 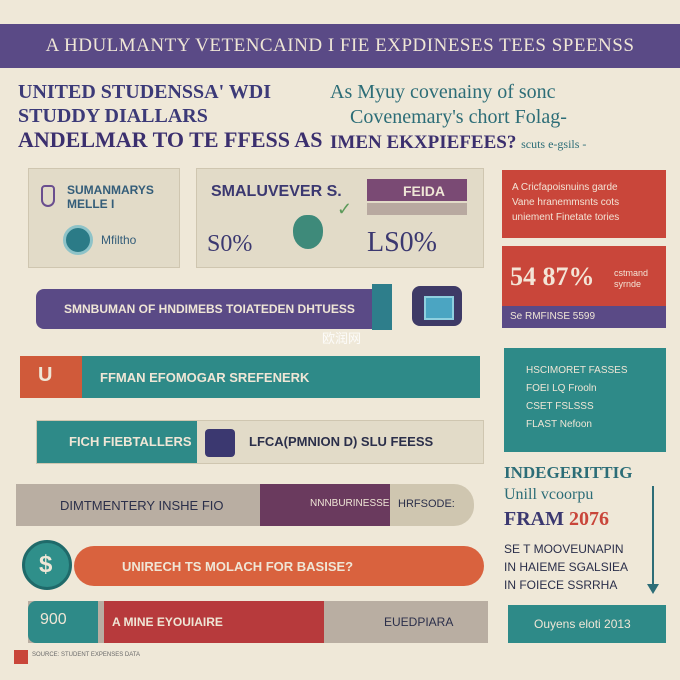 I want to click on students-card-sub: Mfiltho, so click(x=119, y=240).